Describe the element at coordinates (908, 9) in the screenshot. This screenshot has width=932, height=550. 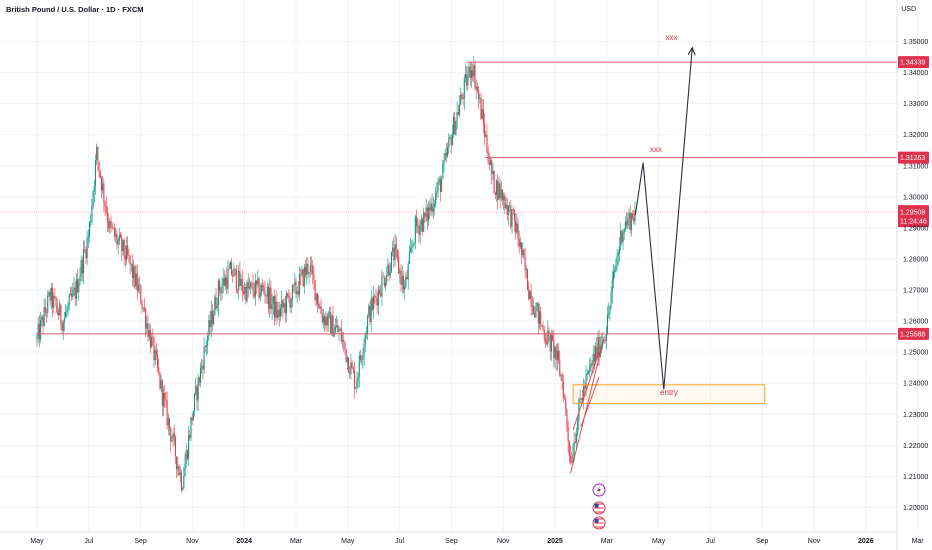
I see `currency-label: USD` at that location.